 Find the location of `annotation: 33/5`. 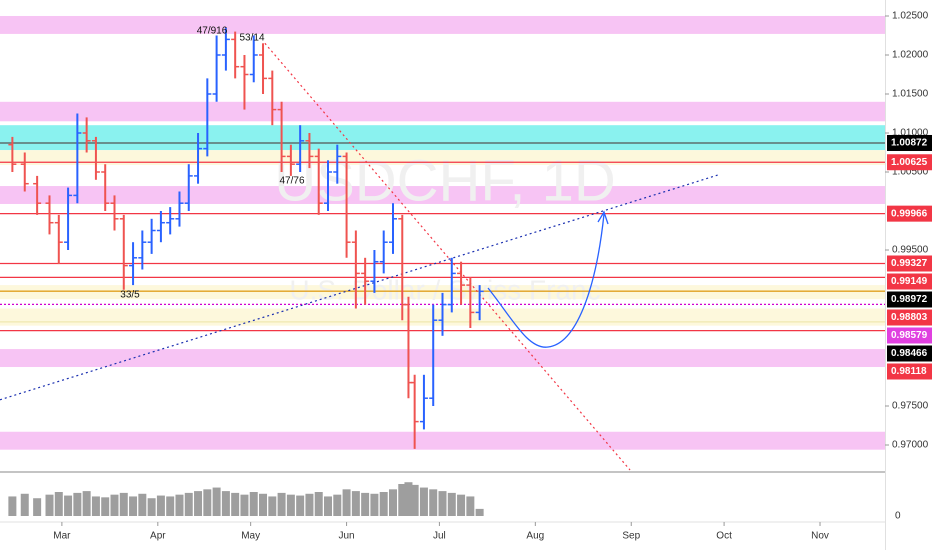

annotation: 33/5 is located at coordinates (130, 295).